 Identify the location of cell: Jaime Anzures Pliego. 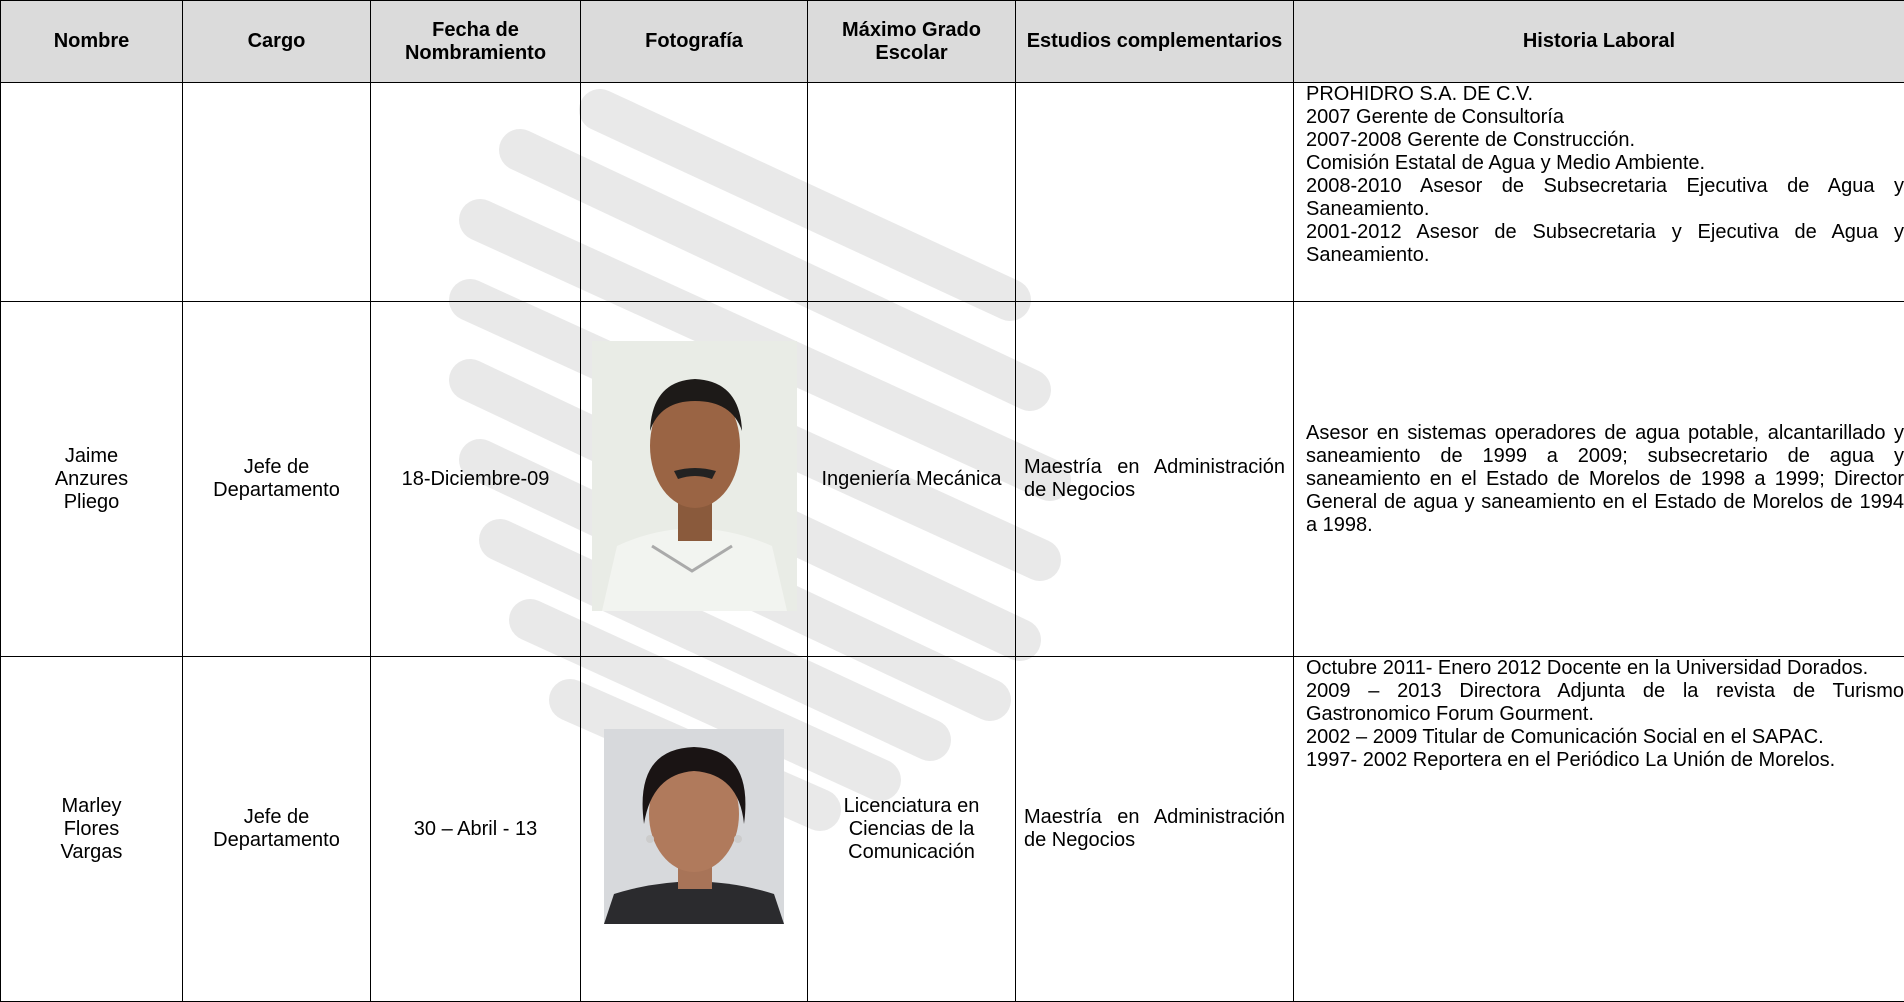
(92, 479).